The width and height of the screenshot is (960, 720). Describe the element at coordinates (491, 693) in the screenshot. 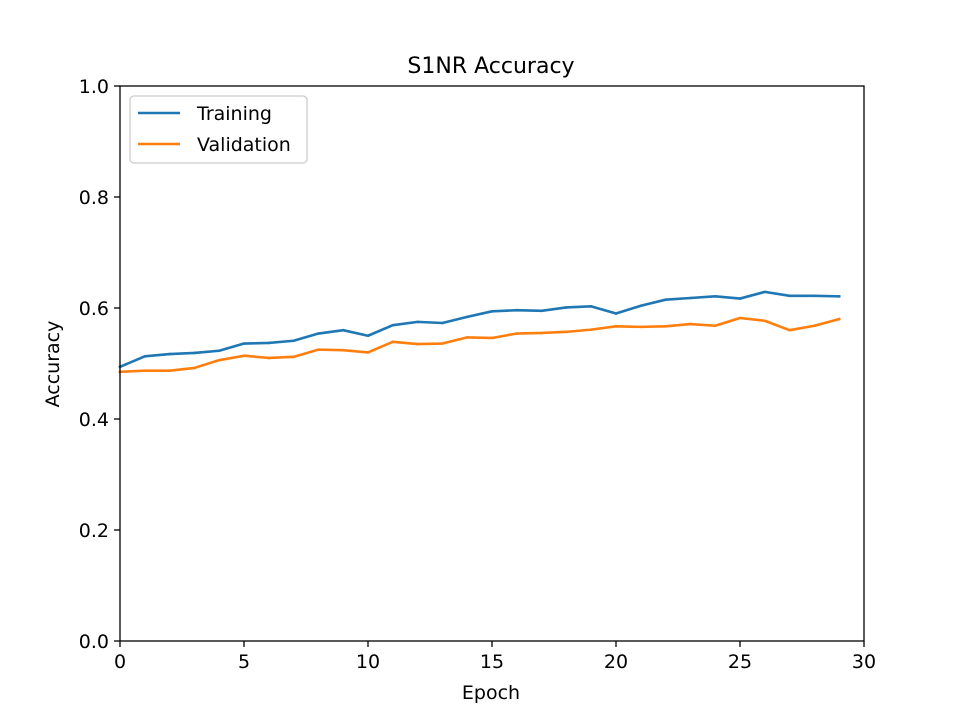

I see `x-axis-label: Epoch` at that location.